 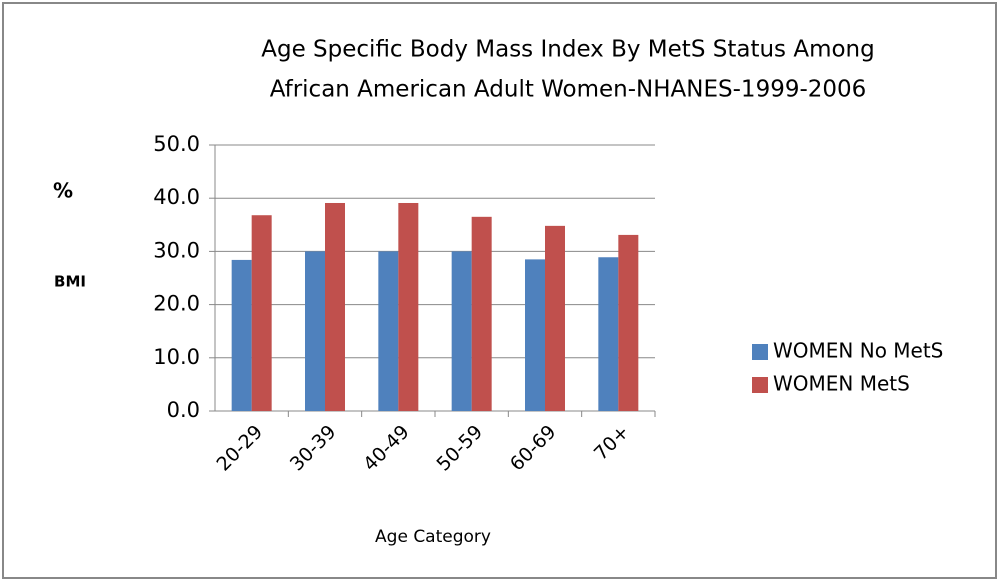 What do you see at coordinates (176, 357) in the screenshot?
I see `y-tick-label: 10.0` at bounding box center [176, 357].